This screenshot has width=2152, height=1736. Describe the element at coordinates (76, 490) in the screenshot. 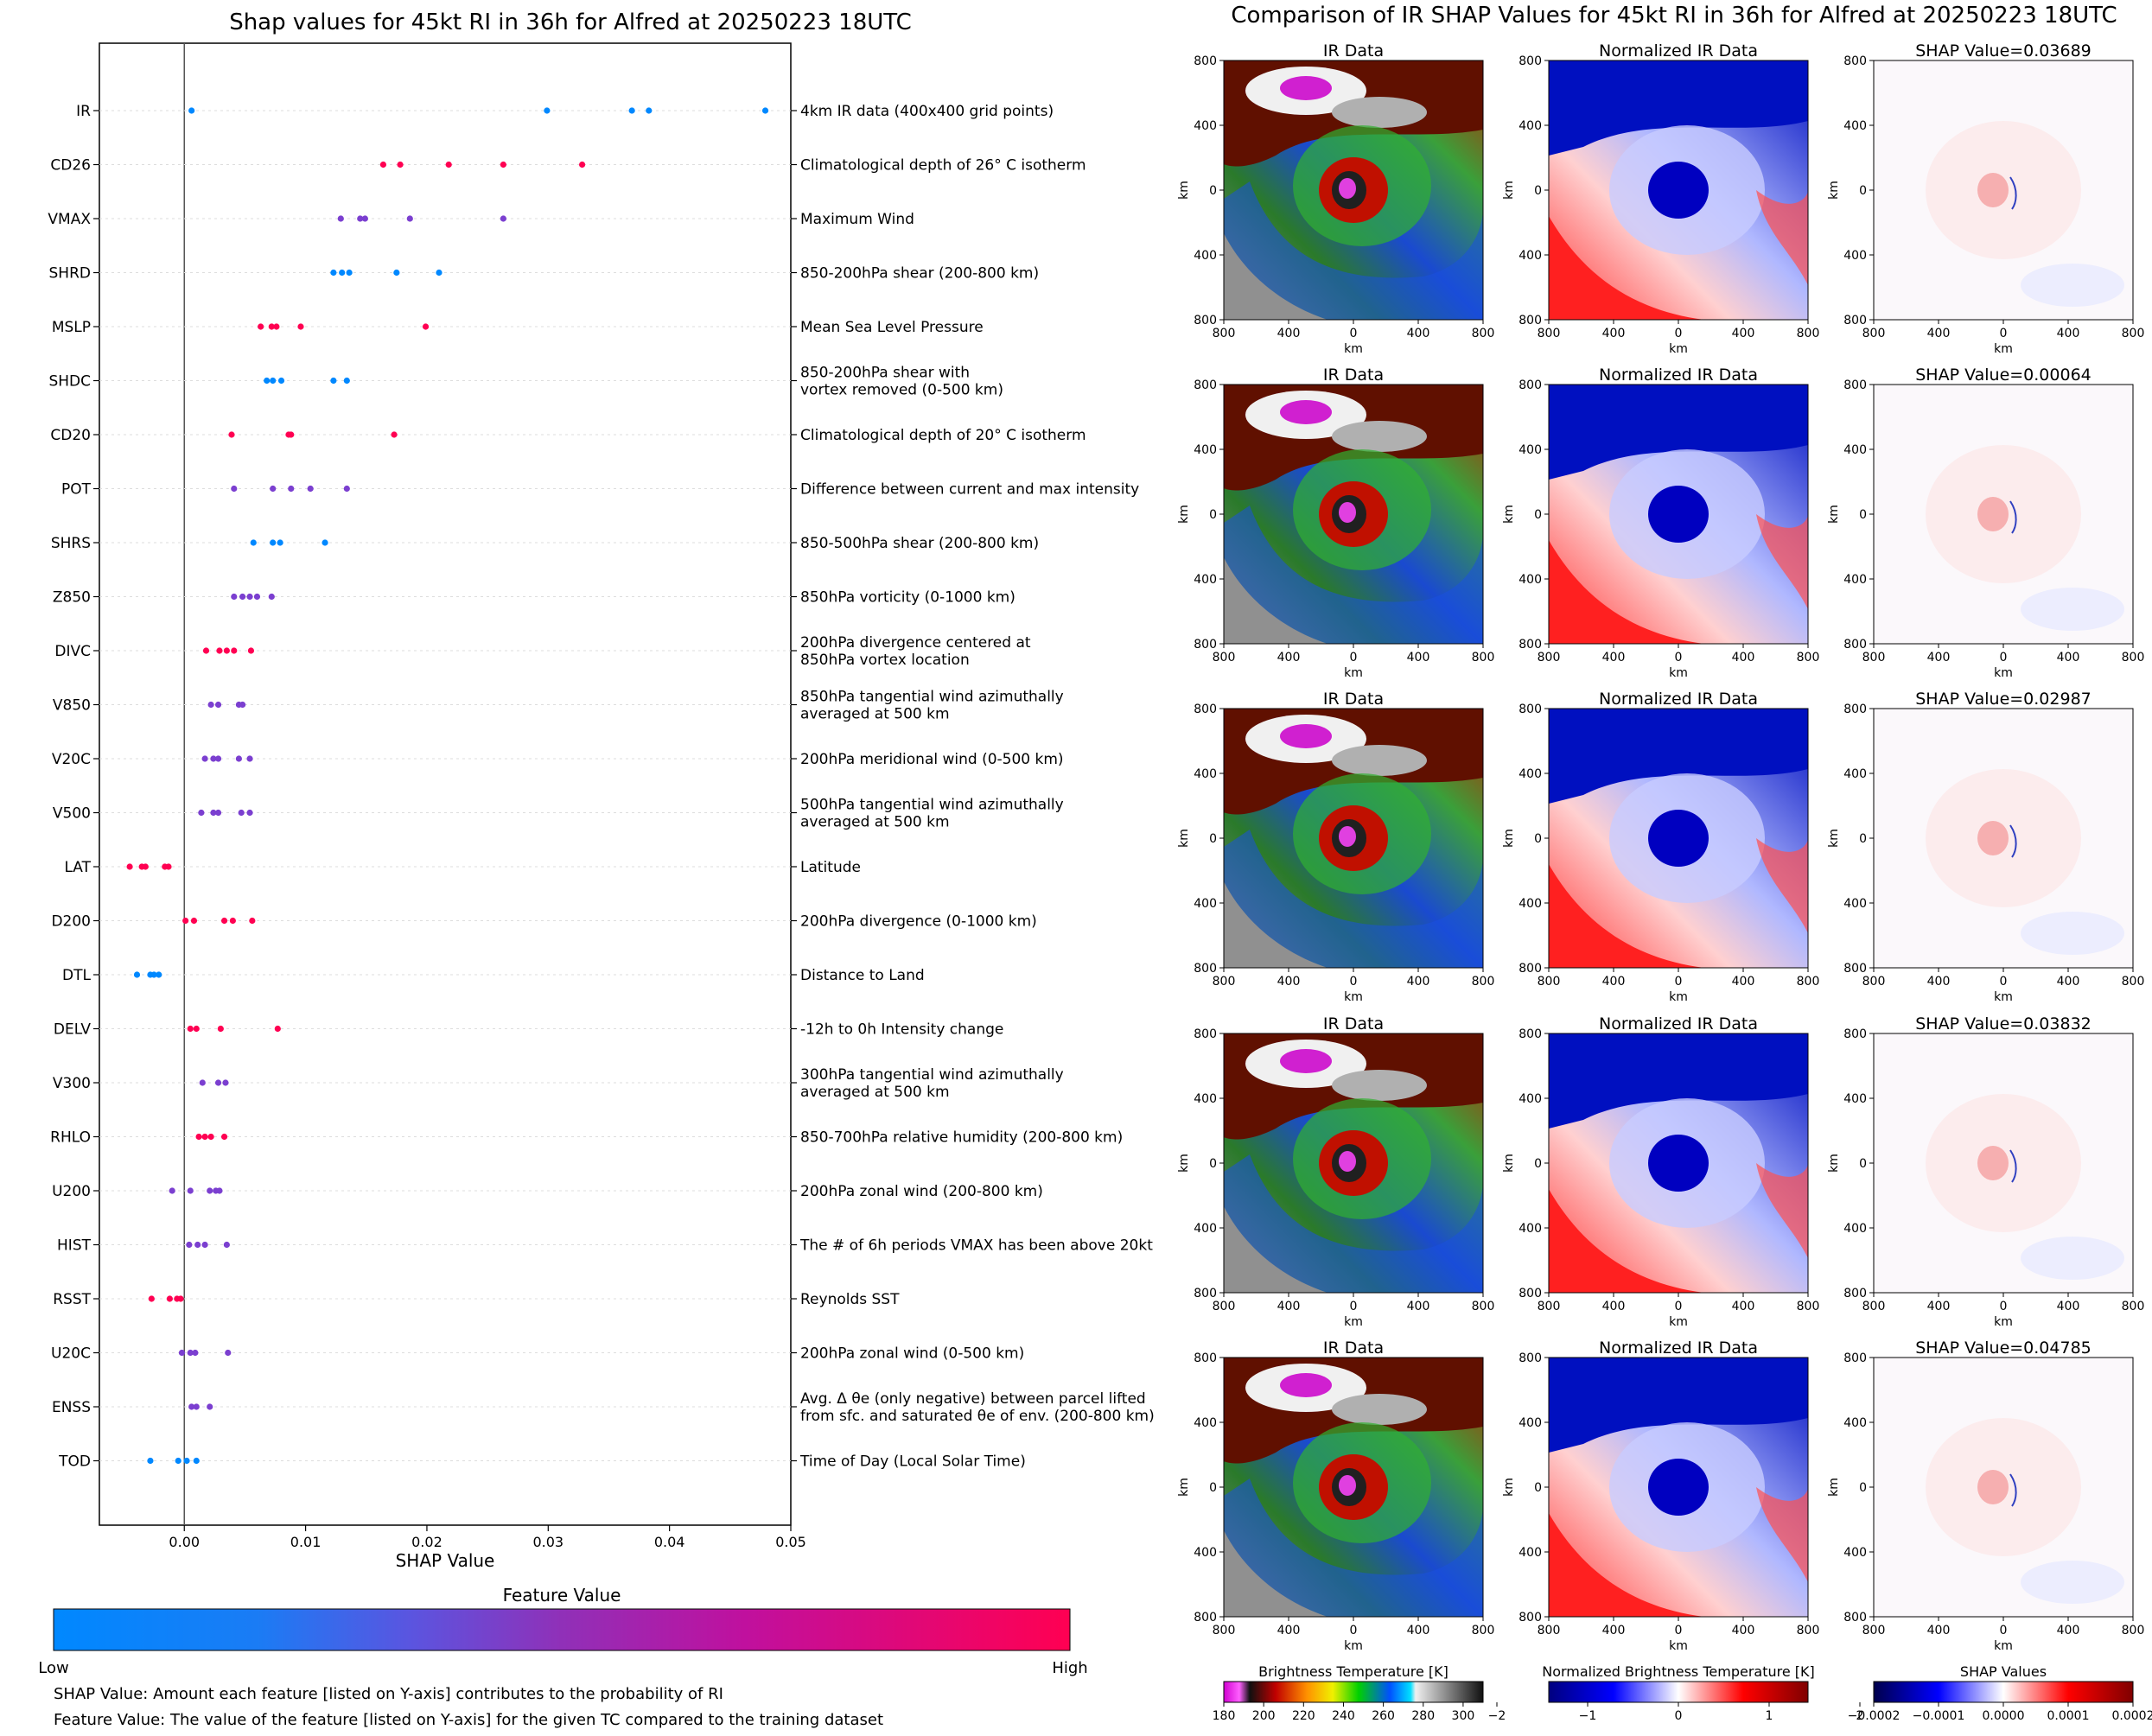

I see `feature-code-label: POT` at that location.